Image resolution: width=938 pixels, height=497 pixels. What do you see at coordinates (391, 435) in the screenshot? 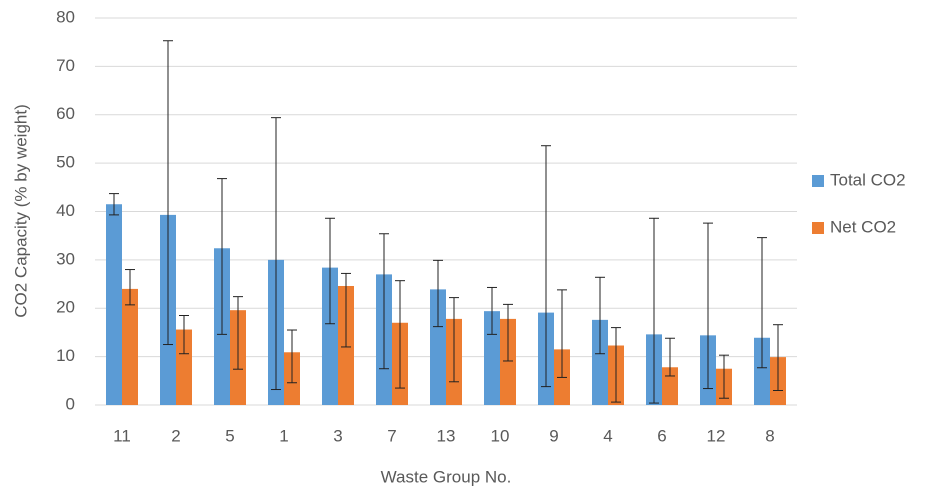
I see `x-tick-label: 7` at bounding box center [391, 435].